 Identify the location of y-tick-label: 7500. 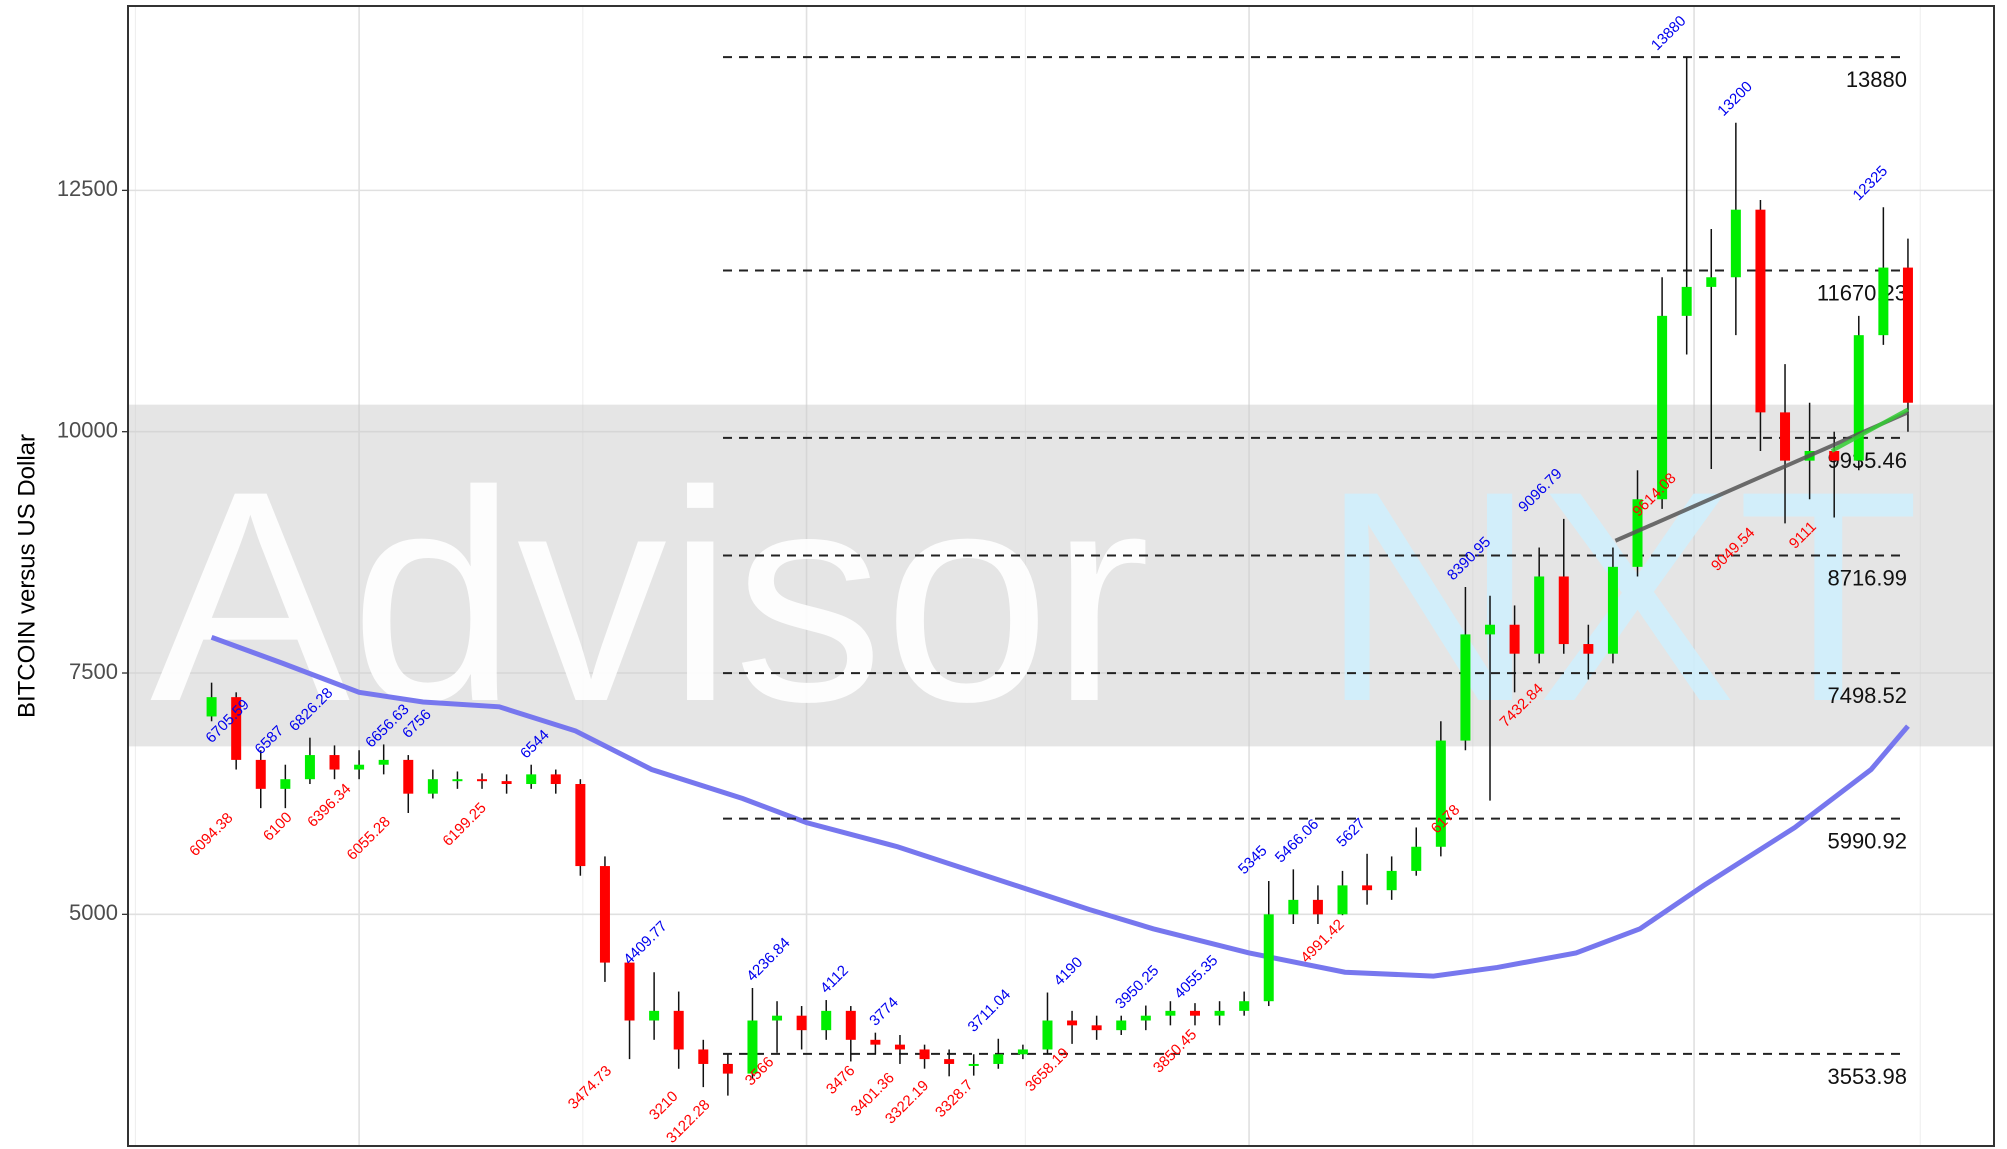
(93, 671).